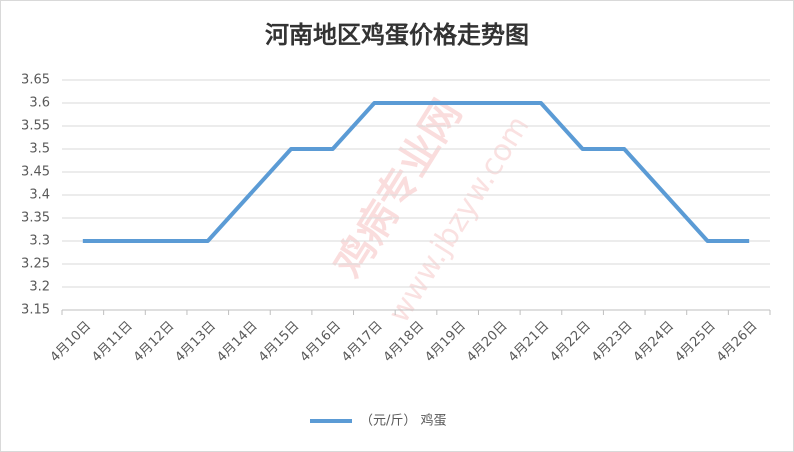 This screenshot has width=794, height=452. Describe the element at coordinates (39, 195) in the screenshot. I see `y-tick-label: 3.4` at that location.